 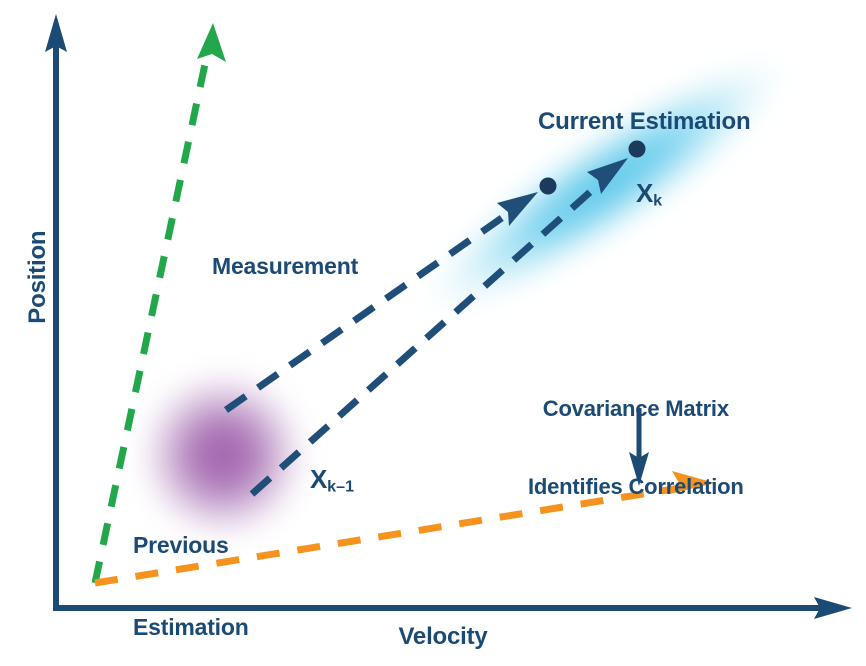 I want to click on previous-estimation-line-1: Previous, so click(x=181, y=545).